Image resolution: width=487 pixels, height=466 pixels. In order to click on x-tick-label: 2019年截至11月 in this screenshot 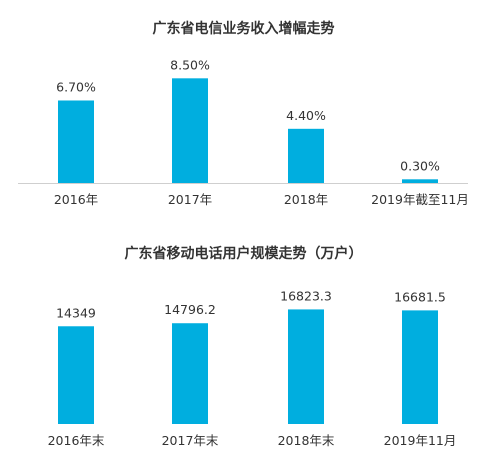, I will do `click(420, 199)`.